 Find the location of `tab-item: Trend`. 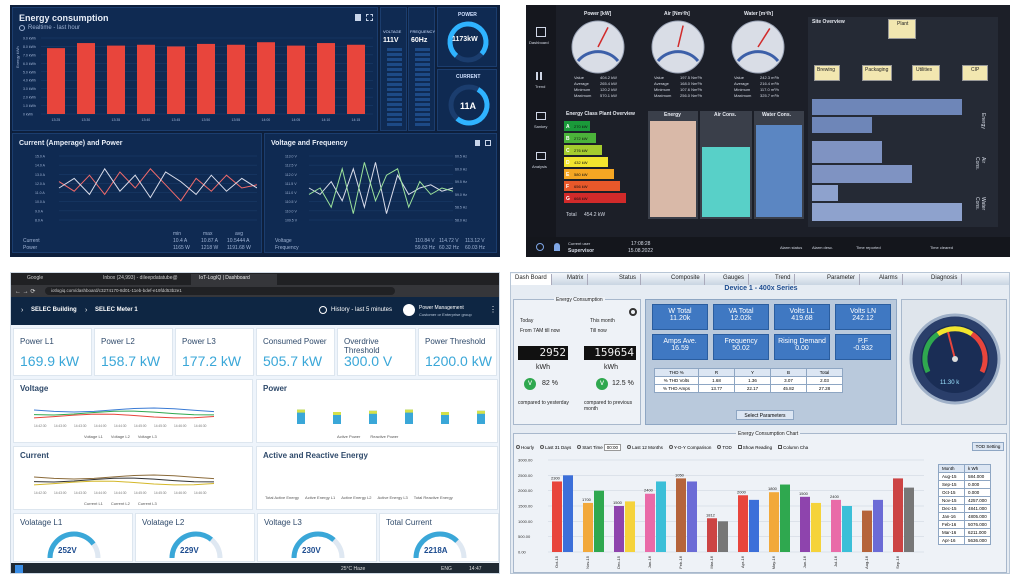

tab-item: Trend is located at coordinates (783, 279).